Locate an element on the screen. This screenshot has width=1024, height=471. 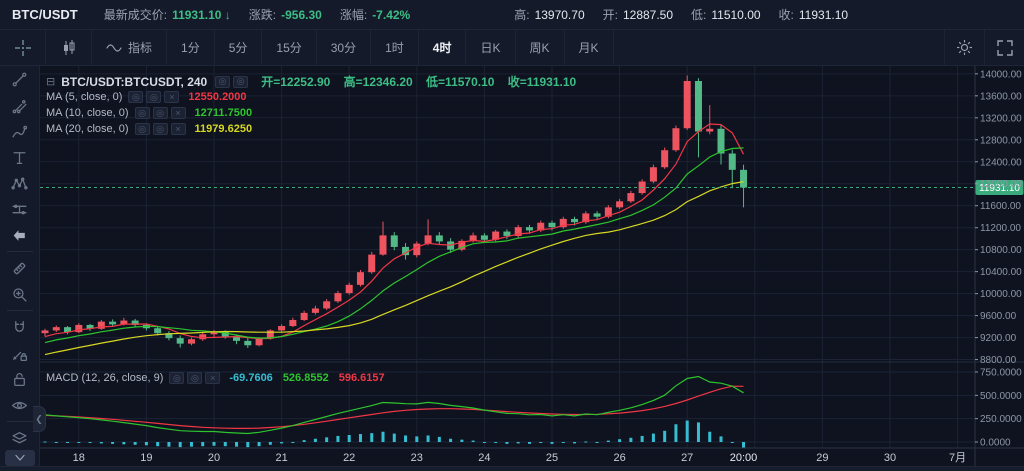
change-pct-value: -7.42% is located at coordinates (391, 14).